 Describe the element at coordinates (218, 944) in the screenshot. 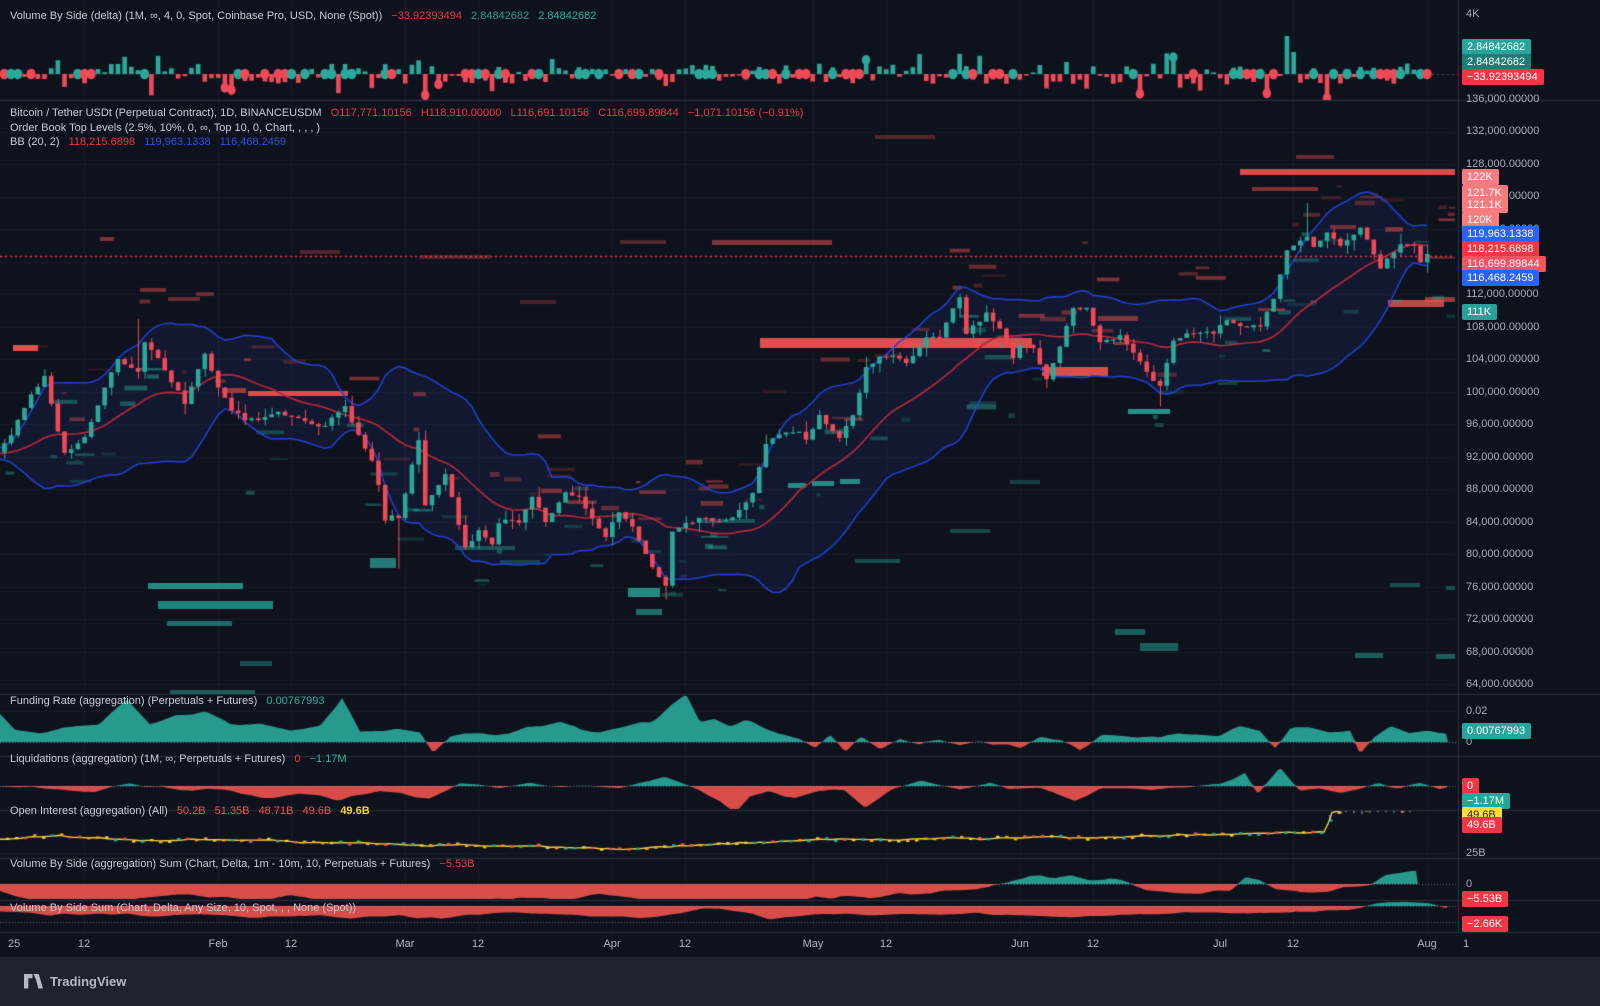

I see `time-axis-tick: Feb` at that location.